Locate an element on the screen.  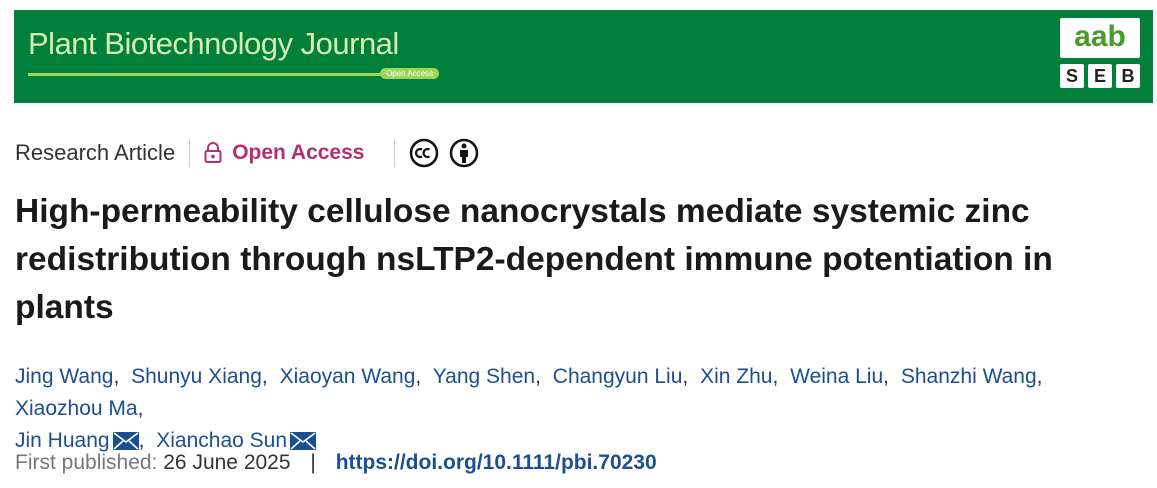
doi-link: https://doi.org/10.1111/pbi.70230 is located at coordinates (496, 462).